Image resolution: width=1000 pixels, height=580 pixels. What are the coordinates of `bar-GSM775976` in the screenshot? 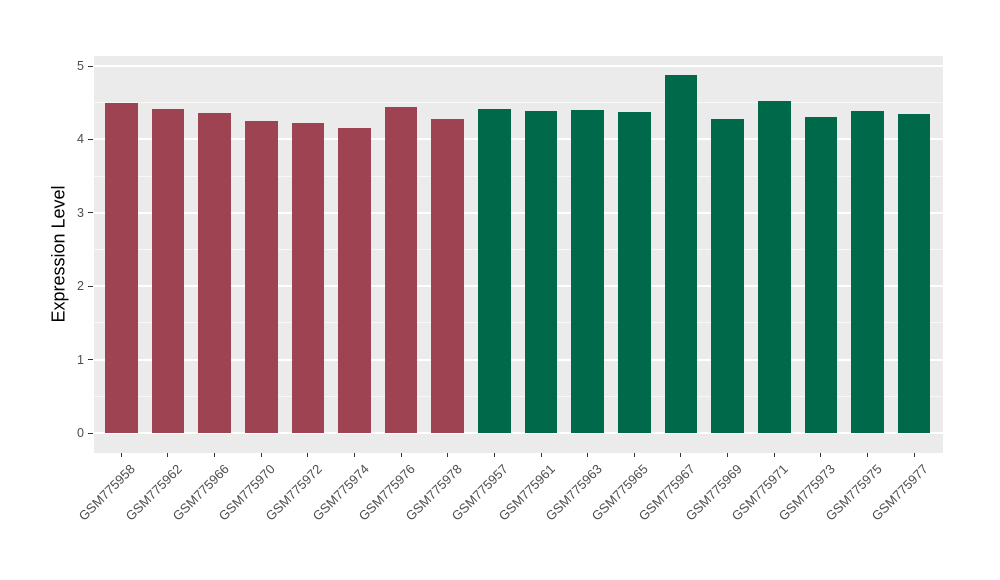 It's located at (401, 270).